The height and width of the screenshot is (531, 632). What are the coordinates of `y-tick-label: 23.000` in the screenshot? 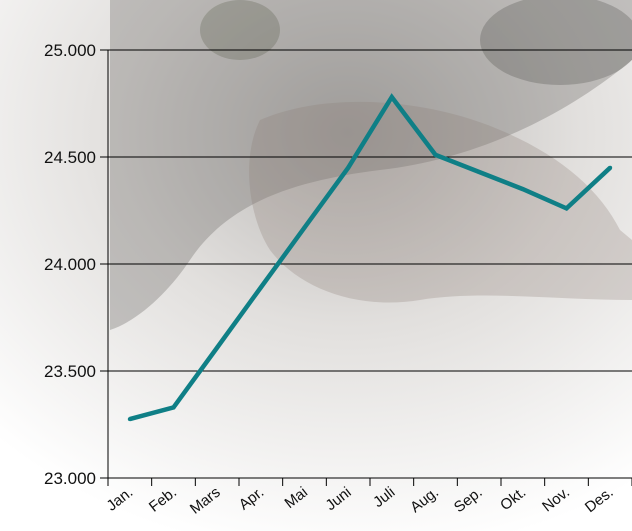 It's located at (70, 478).